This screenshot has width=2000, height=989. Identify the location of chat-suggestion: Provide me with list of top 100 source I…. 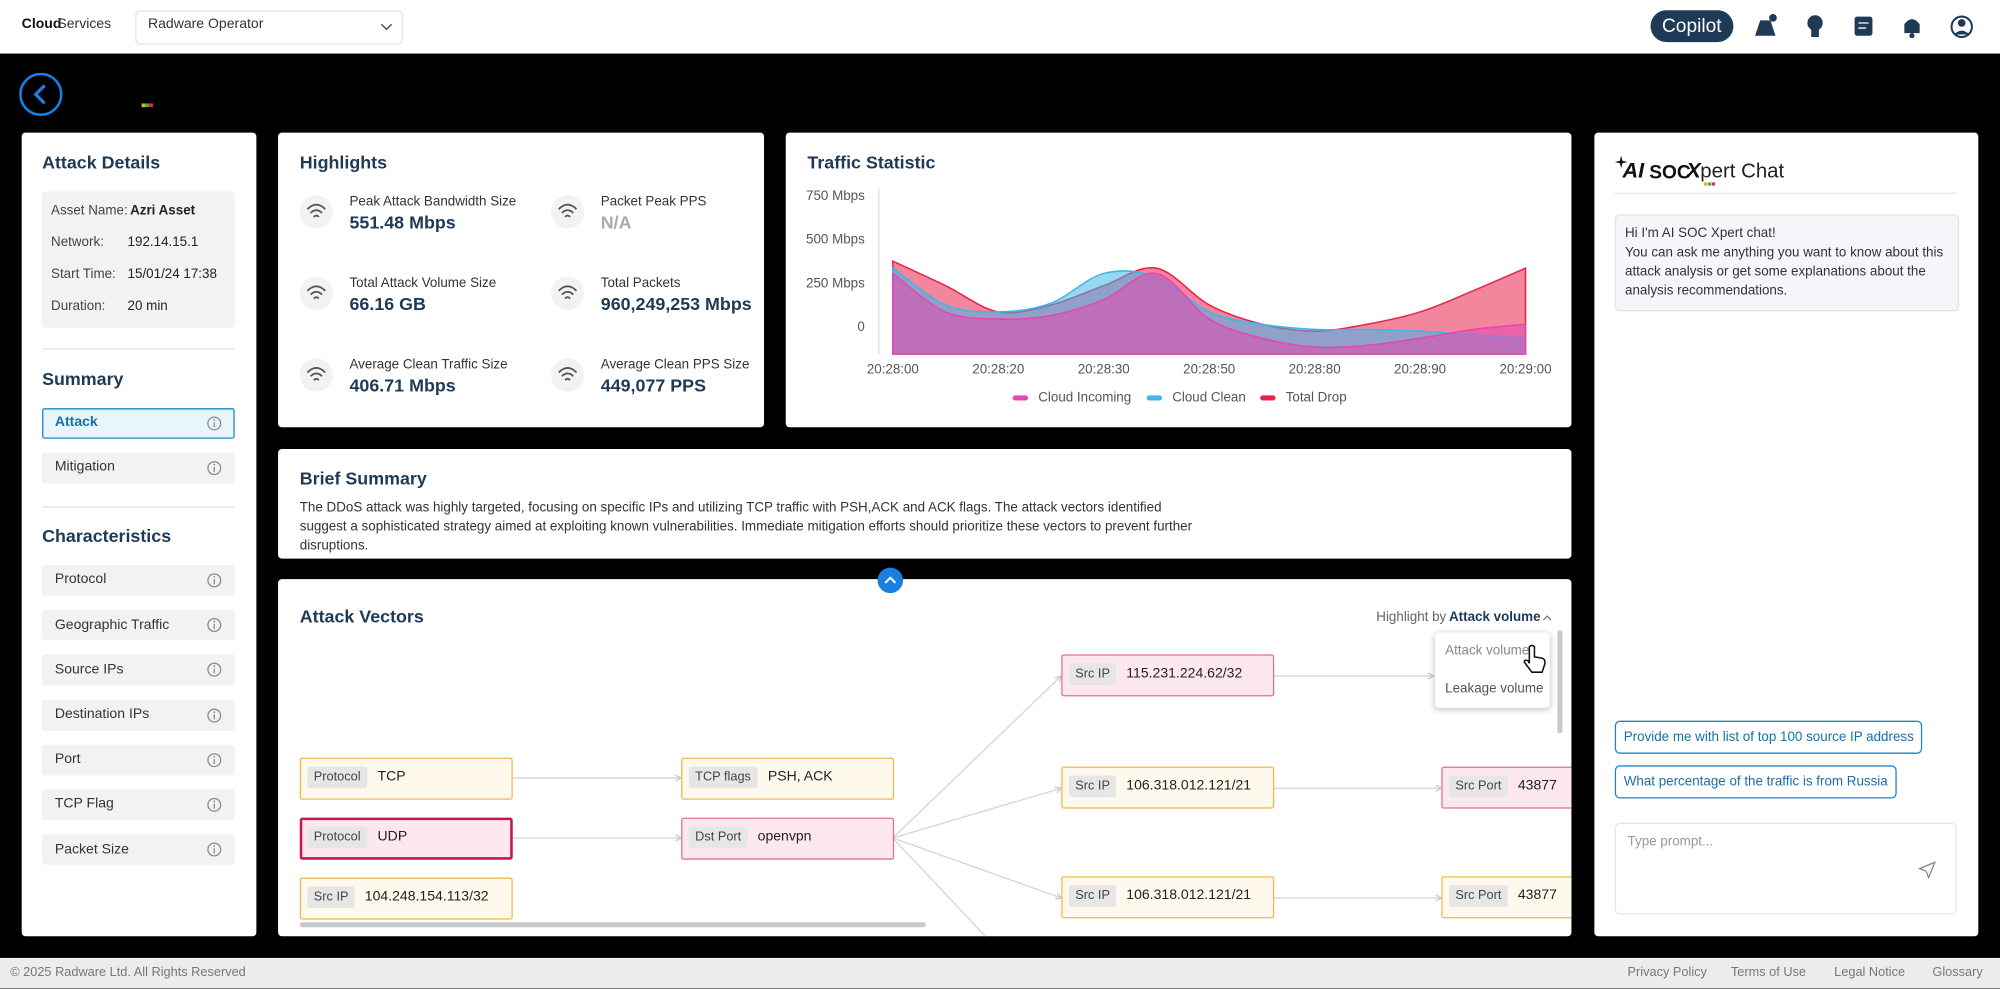
(1768, 737).